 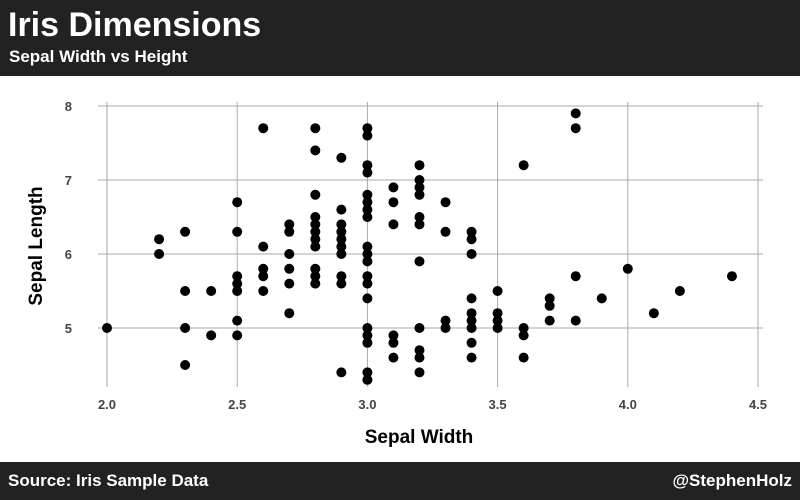 What do you see at coordinates (498, 404) in the screenshot?
I see `x-tick-label: 3.5` at bounding box center [498, 404].